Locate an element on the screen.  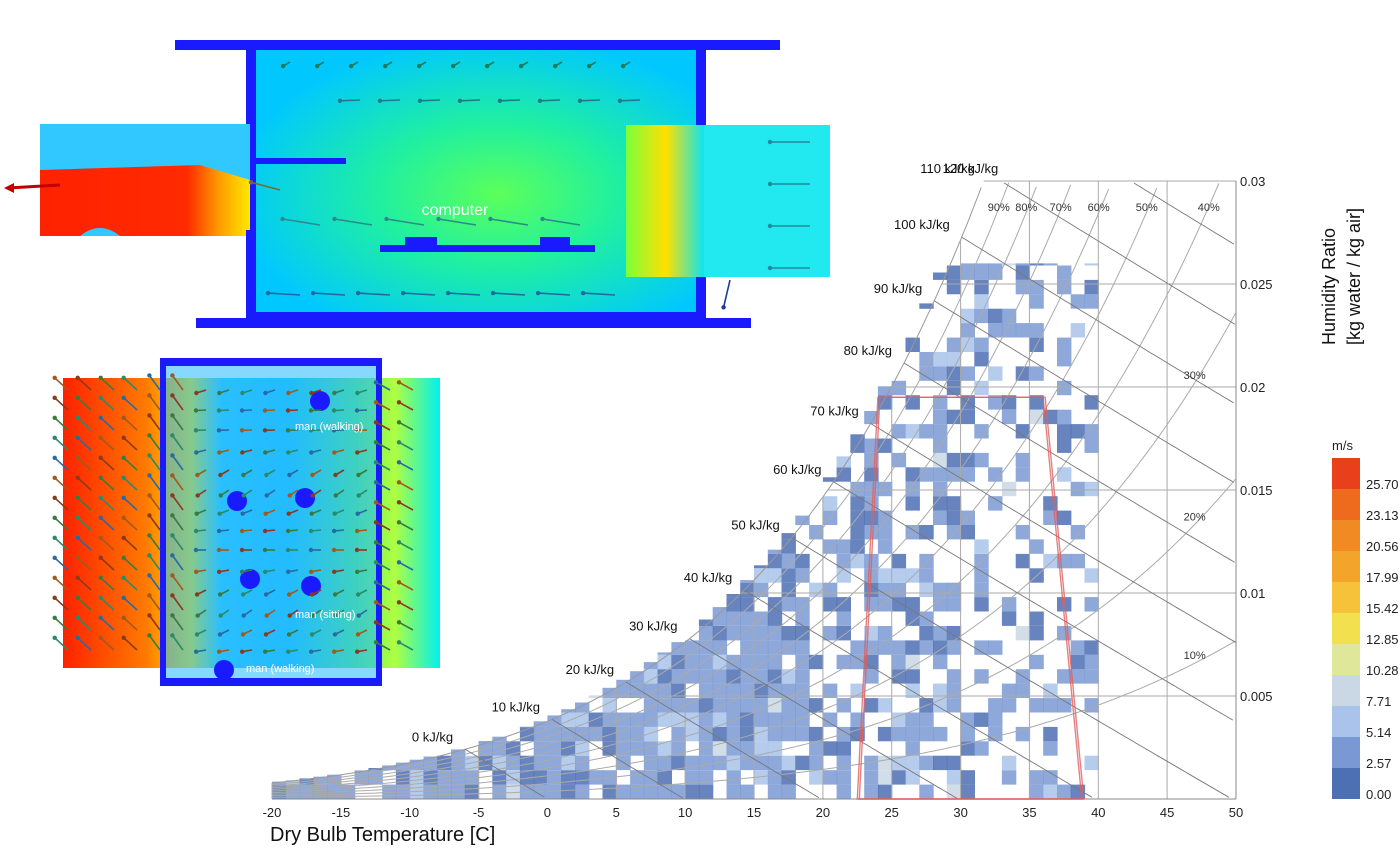
enthalpy-label: 50 kJ/kg is located at coordinates (755, 525).